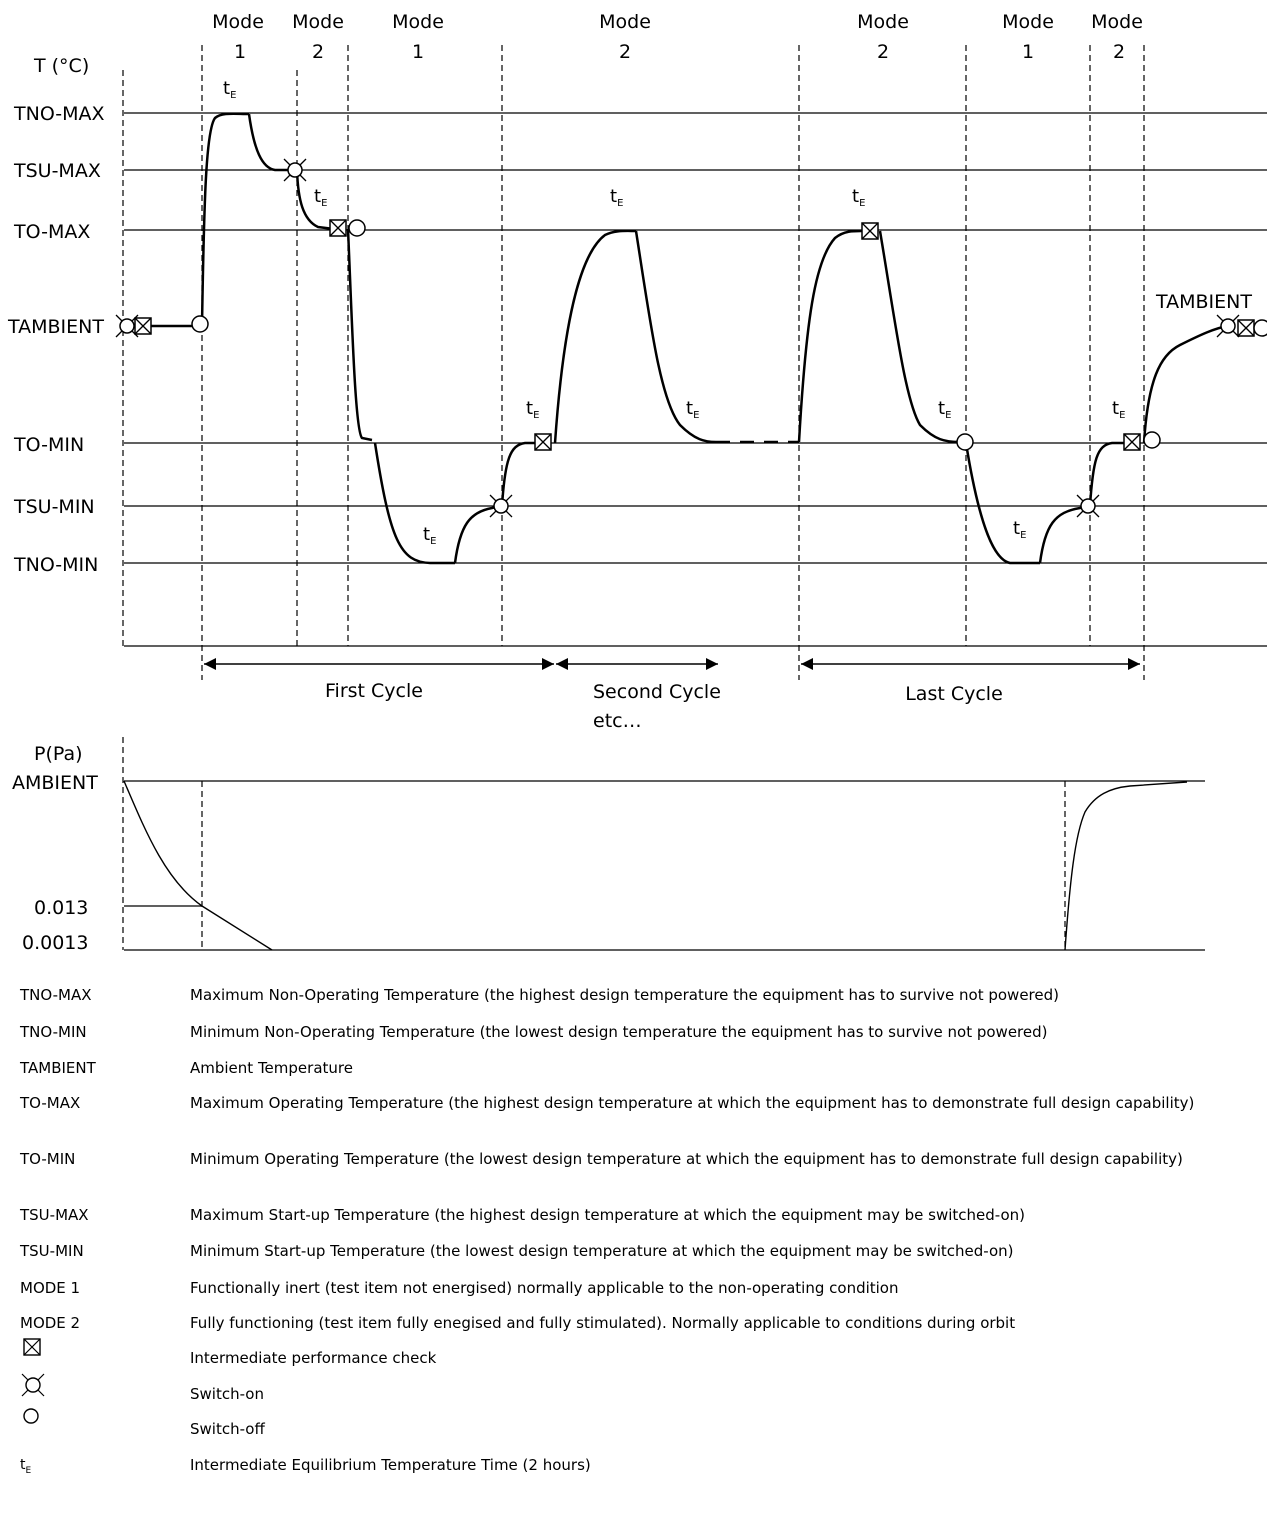  Describe the element at coordinates (55, 327) in the screenshot. I see `level-tambient: TAMBIENT` at that location.